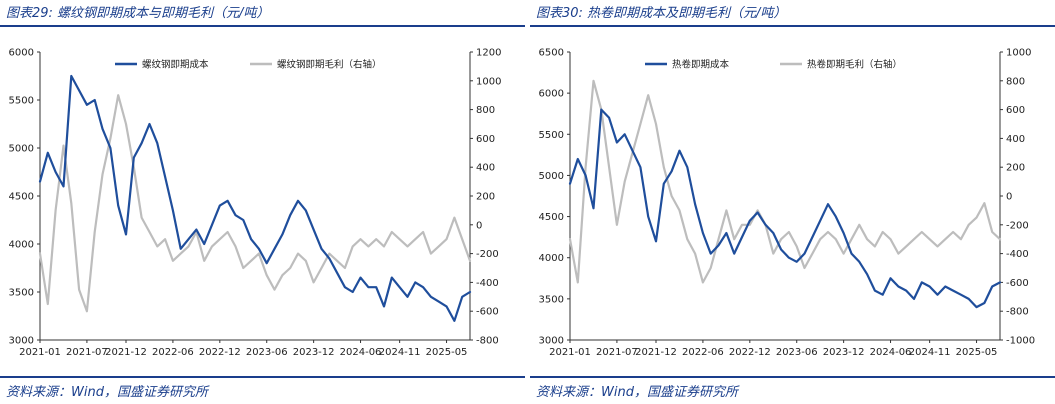  What do you see at coordinates (138, 13) in the screenshot?
I see `figure-title: 图表29: 螺纹钢即期成本与即期毛利（元/吨）` at bounding box center [138, 13].